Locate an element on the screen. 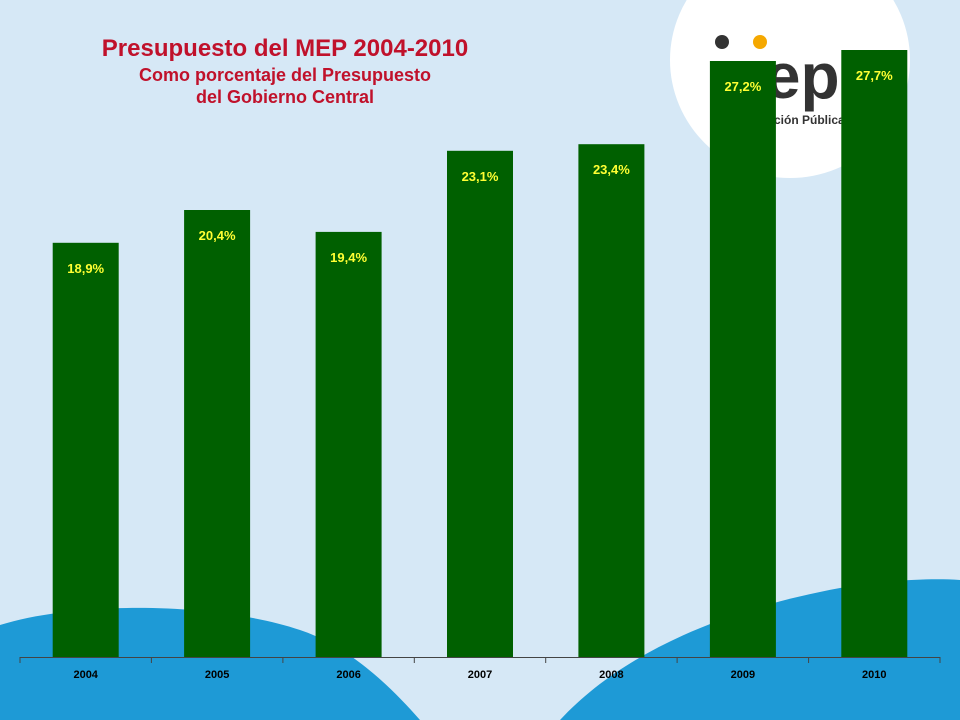  logo-person-dot is located at coordinates (722, 42).